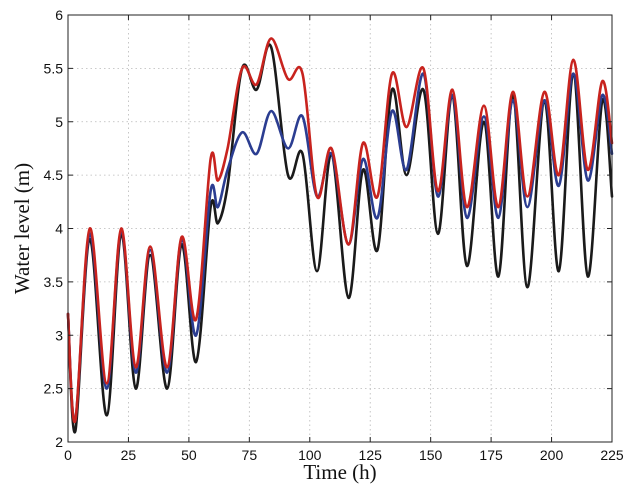  Describe the element at coordinates (54, 175) in the screenshot. I see `y-tick-label: 4.5` at that location.